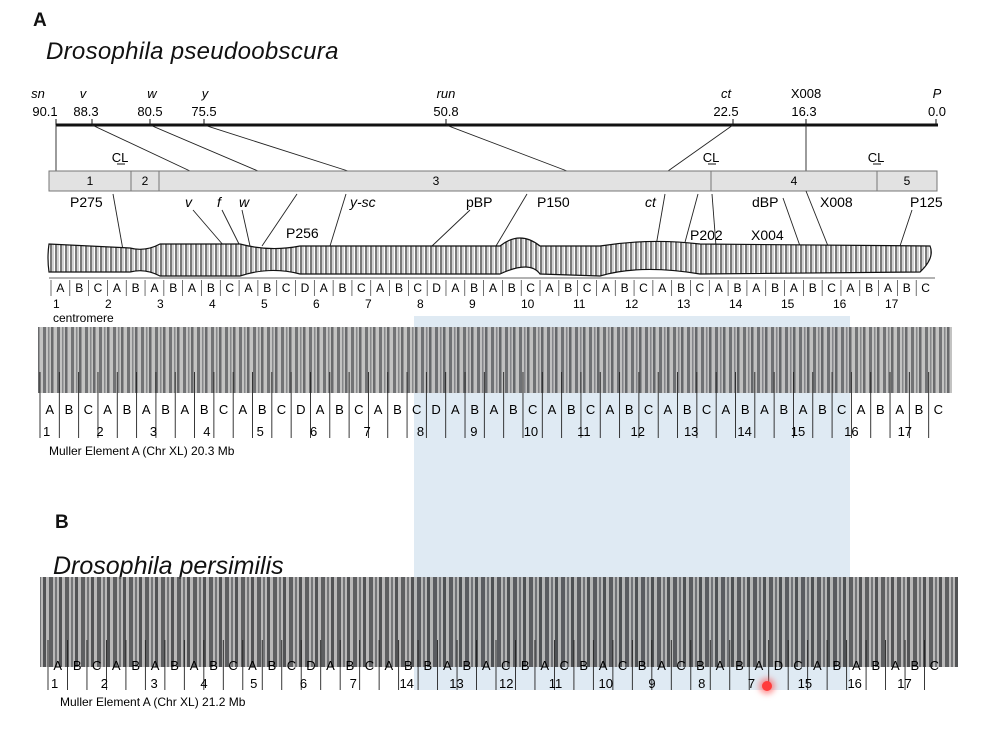 The height and width of the screenshot is (750, 1004). Describe the element at coordinates (220, 202) in the screenshot. I see `marker-label: f` at that location.